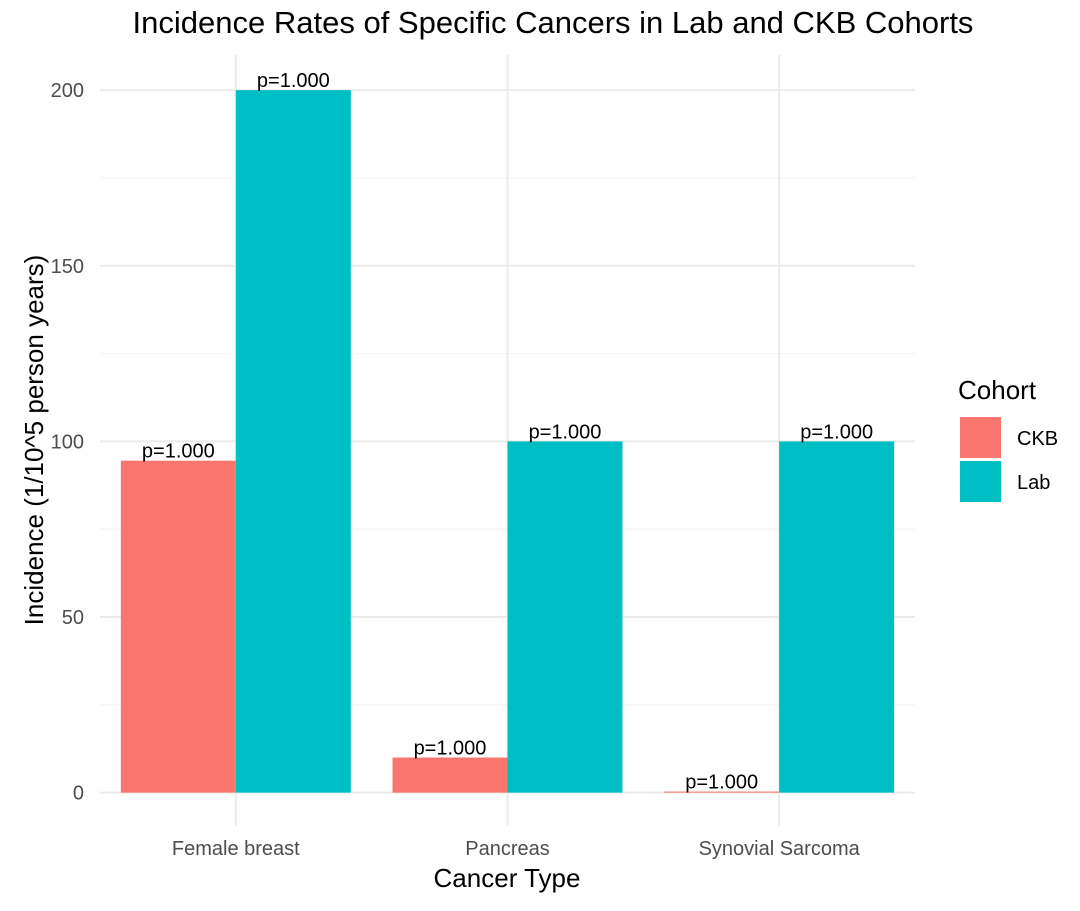 Image resolution: width=1080 pixels, height=911 pixels. What do you see at coordinates (980, 437) in the screenshot?
I see `legend-swatch-ckb` at bounding box center [980, 437].